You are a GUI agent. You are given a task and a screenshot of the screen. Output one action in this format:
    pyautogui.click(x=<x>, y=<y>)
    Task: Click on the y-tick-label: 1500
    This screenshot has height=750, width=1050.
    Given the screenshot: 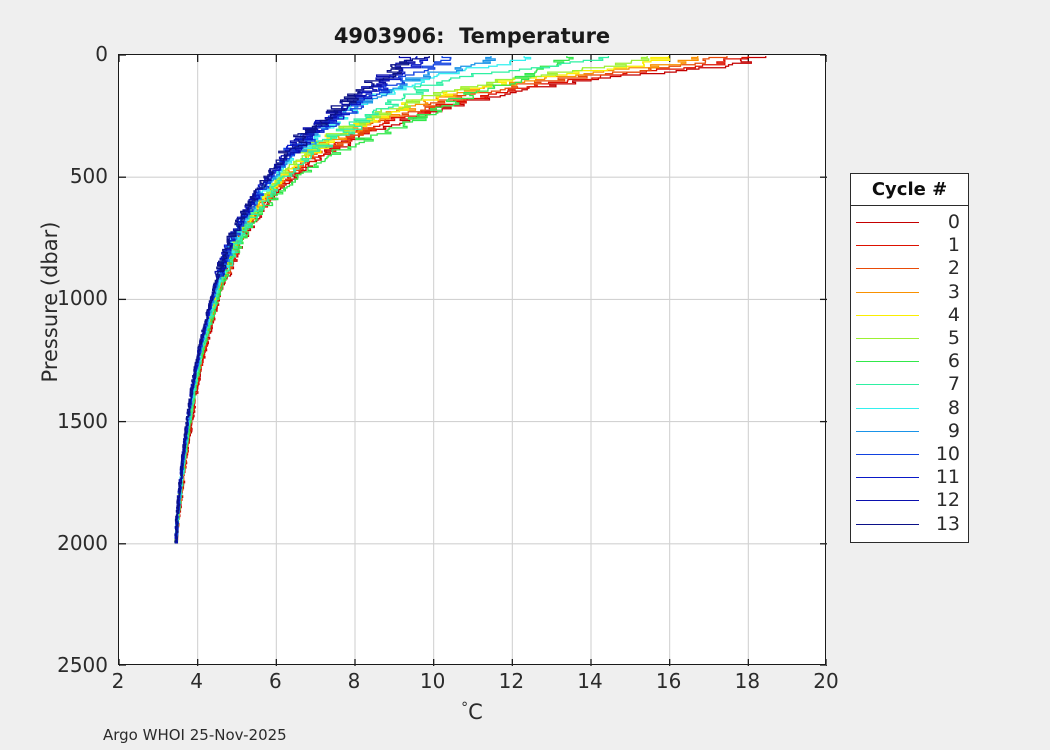 What is the action you would take?
    pyautogui.click(x=82, y=420)
    